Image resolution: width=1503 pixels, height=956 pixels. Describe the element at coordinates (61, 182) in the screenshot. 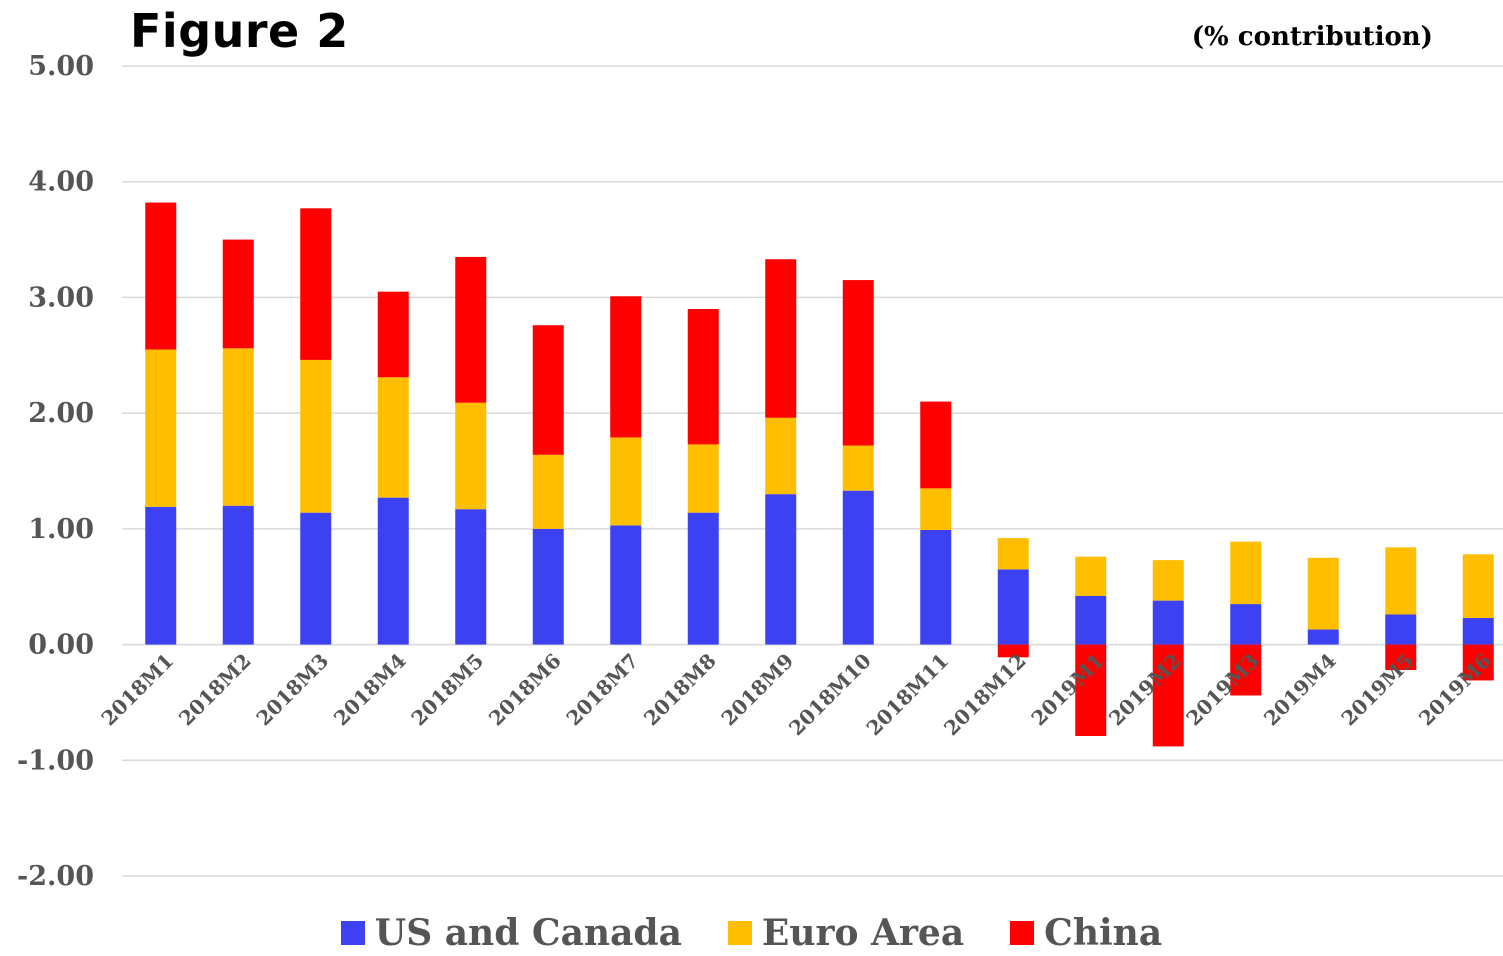

I see `y-tick-label: 4.00` at that location.